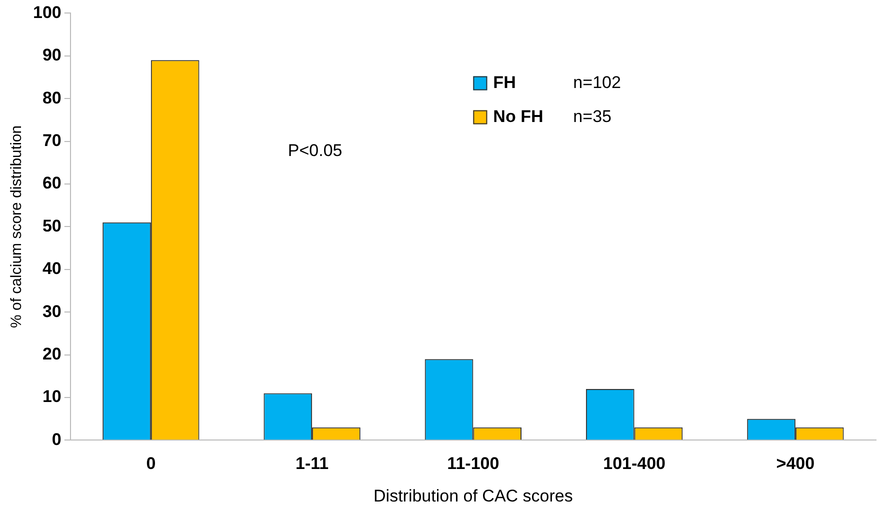  What do you see at coordinates (52, 396) in the screenshot?
I see `y-tick-label: 10` at bounding box center [52, 396].